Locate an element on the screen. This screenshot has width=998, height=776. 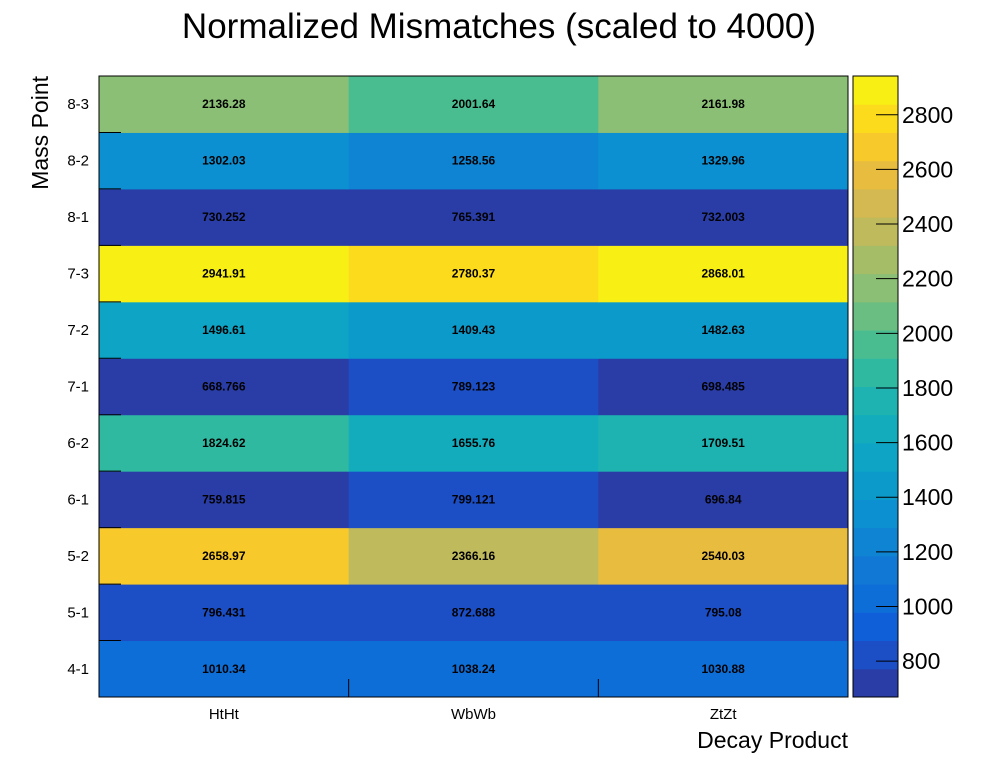
heatmap-cell-5-2-HtHt is located at coordinates (224, 556).